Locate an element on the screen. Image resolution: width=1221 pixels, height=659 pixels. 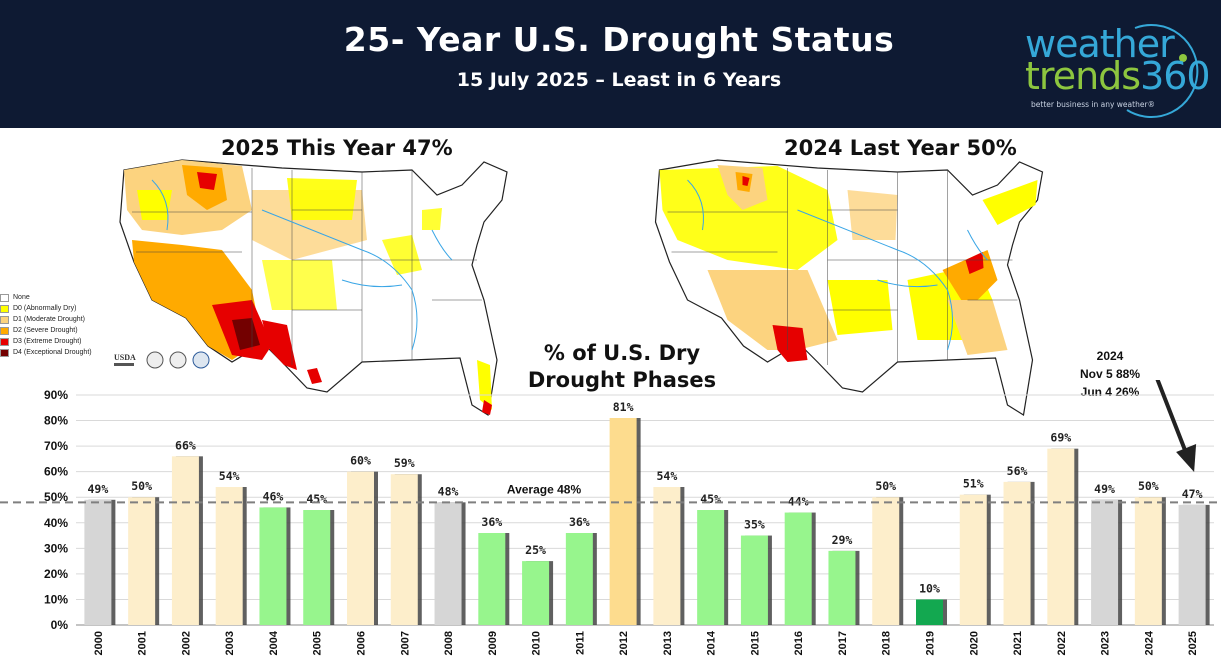
x-tick-label: 2001 is located at coordinates (143, 643).